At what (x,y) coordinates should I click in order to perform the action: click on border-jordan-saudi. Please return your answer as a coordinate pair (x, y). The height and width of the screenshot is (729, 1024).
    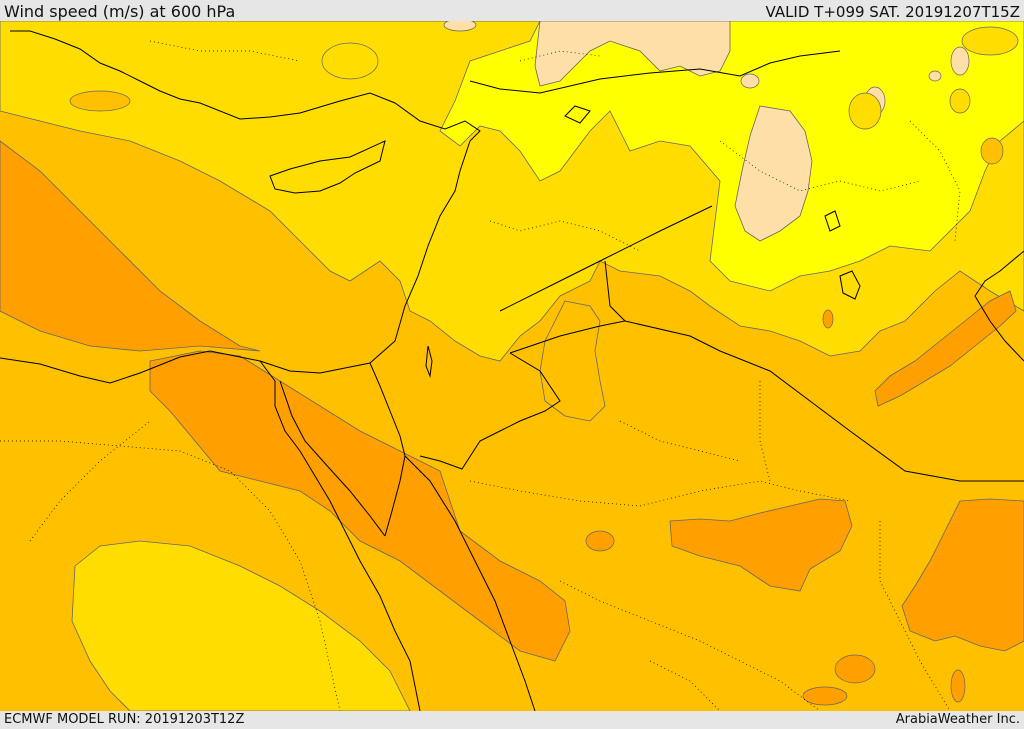
    Looking at the image, I should click on (568, 307).